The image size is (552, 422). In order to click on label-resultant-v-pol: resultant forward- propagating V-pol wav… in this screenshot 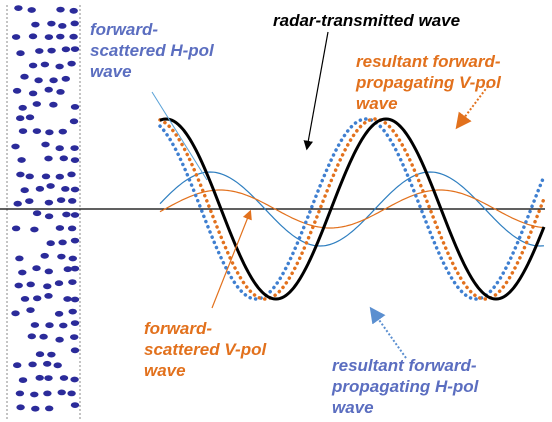, I will do `click(428, 82)`.